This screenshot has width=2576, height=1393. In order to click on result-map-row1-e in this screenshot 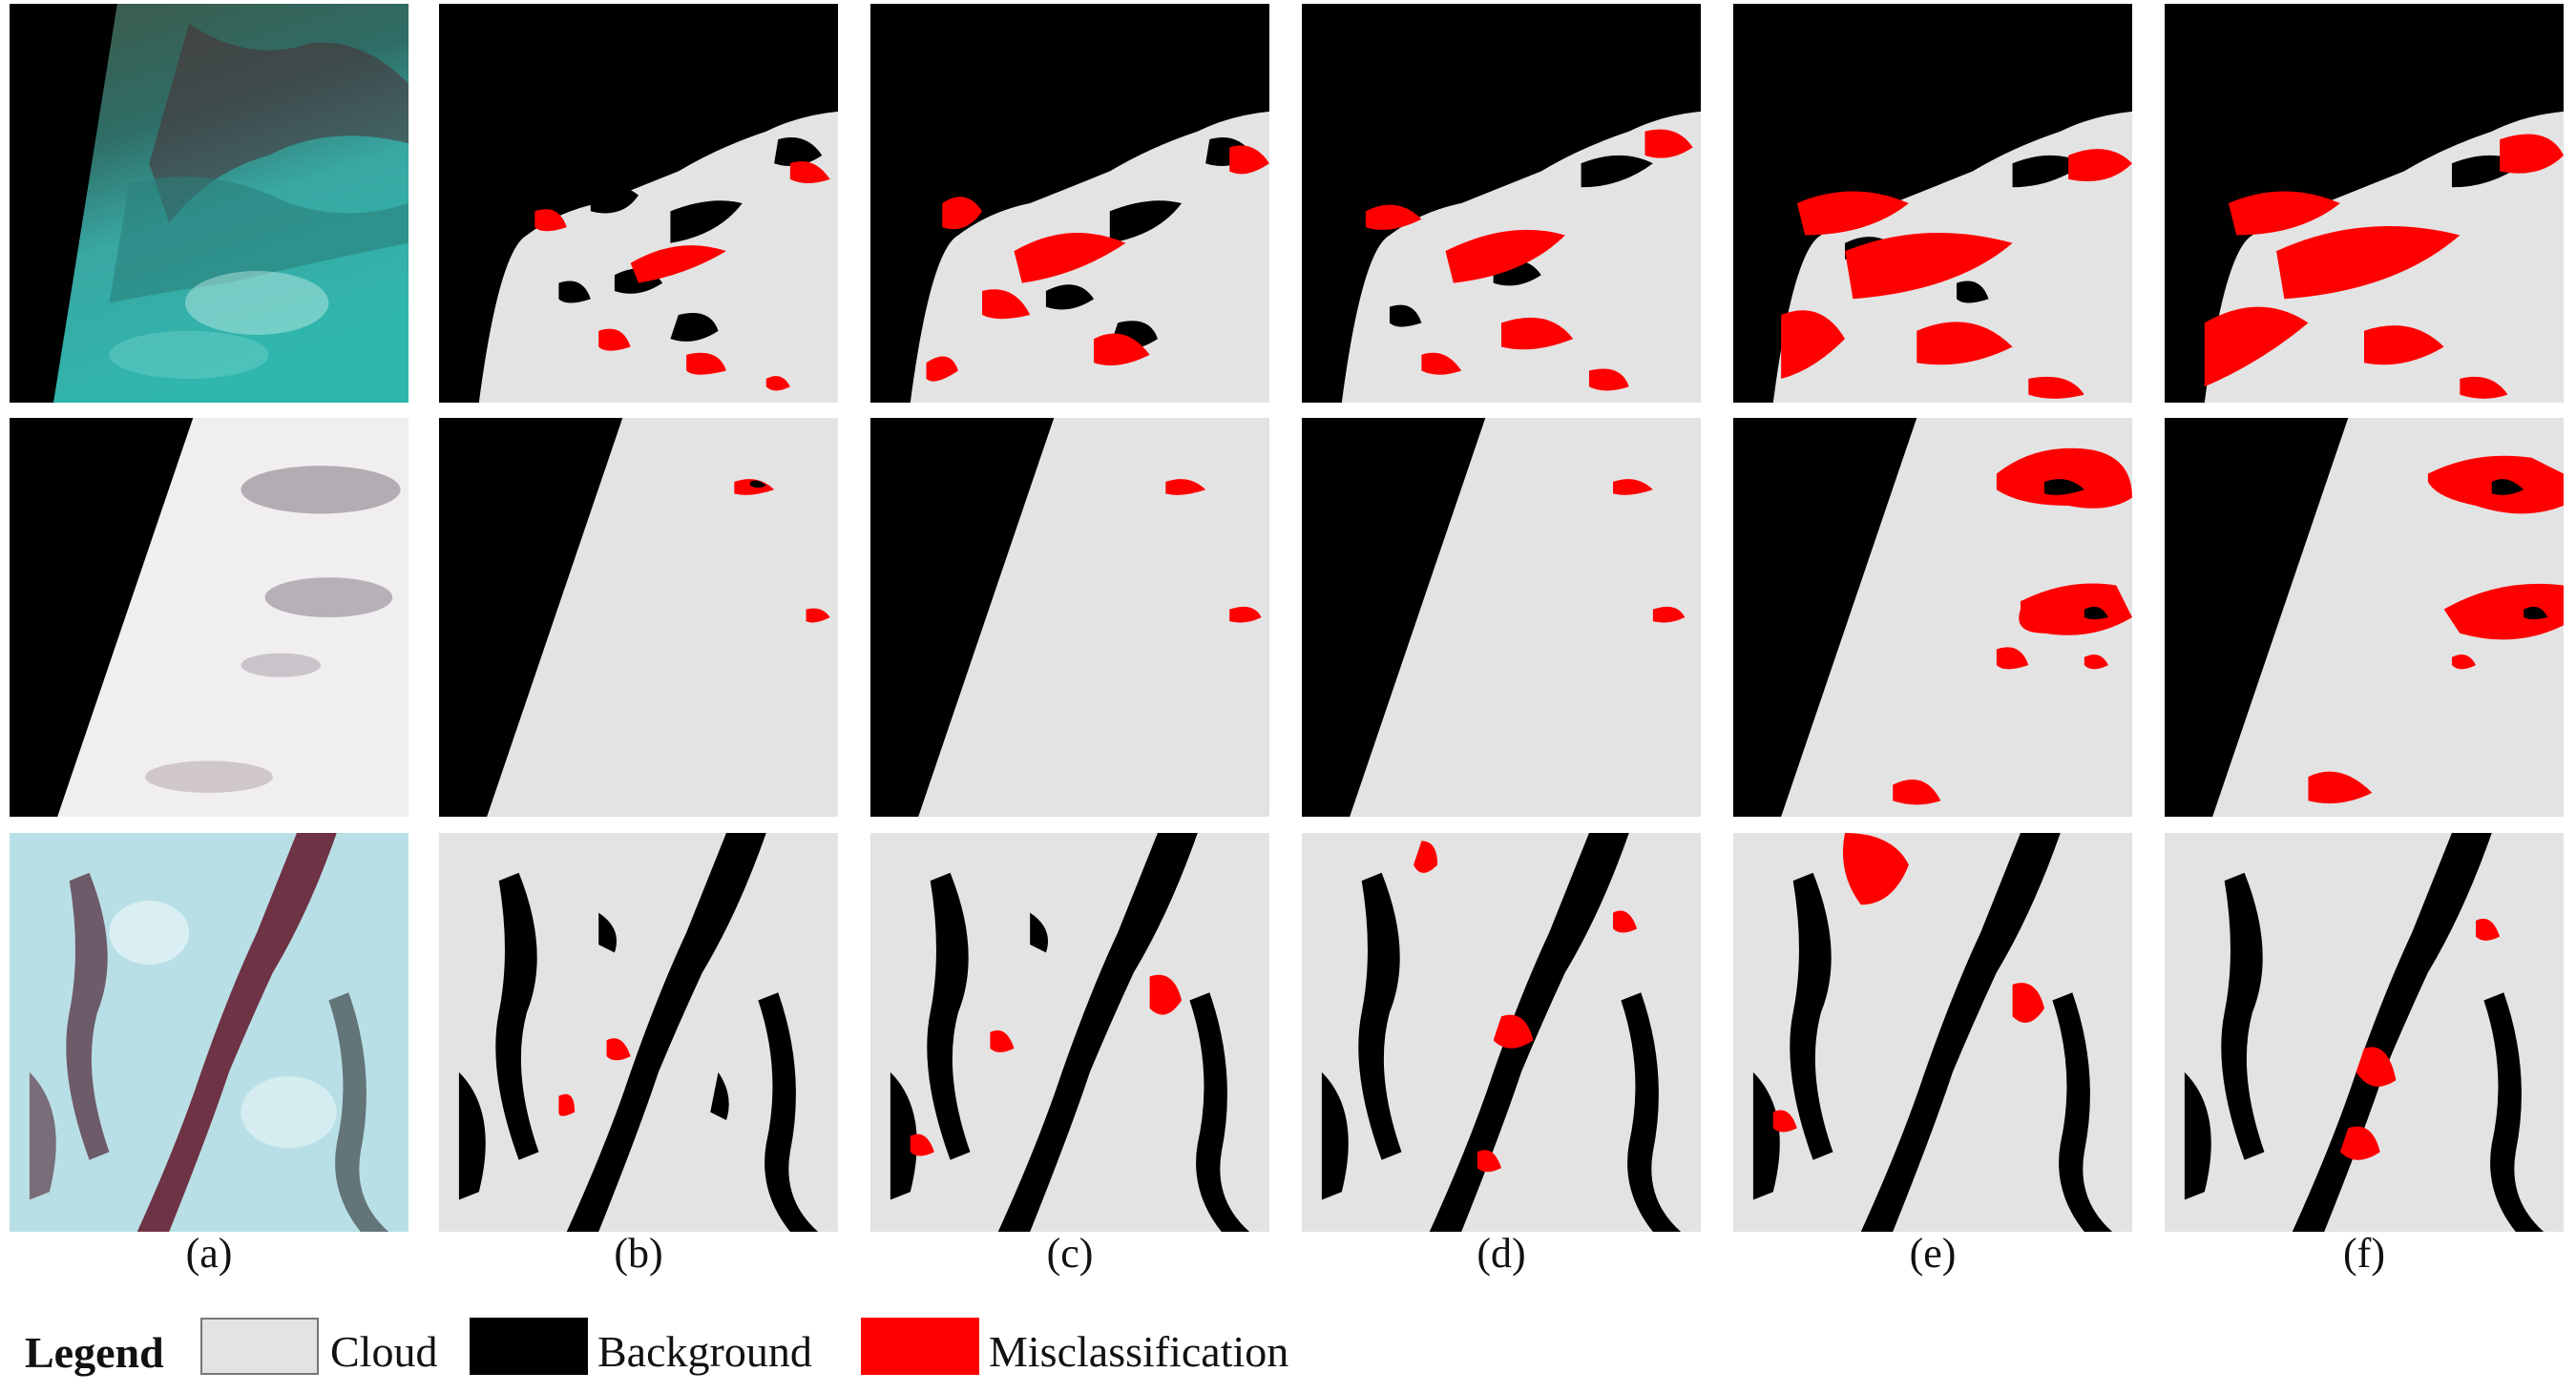, I will do `click(1932, 203)`.